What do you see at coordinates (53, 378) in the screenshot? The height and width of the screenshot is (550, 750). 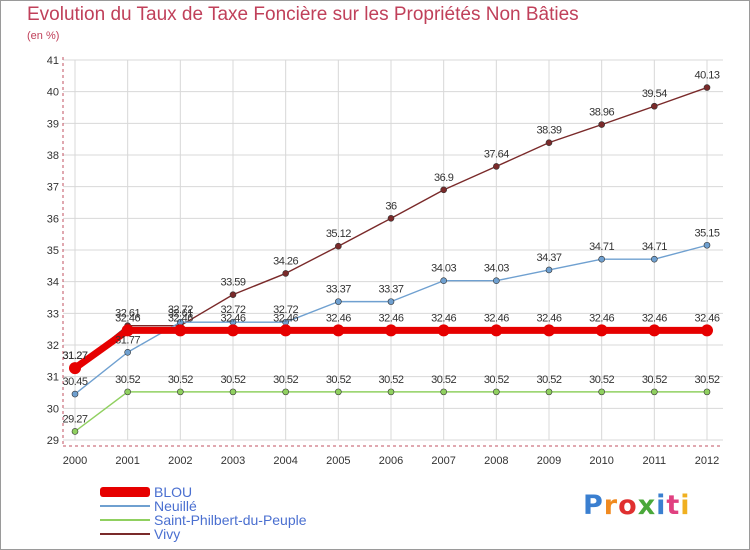 I see `y-tick-label-31: 31` at bounding box center [53, 378].